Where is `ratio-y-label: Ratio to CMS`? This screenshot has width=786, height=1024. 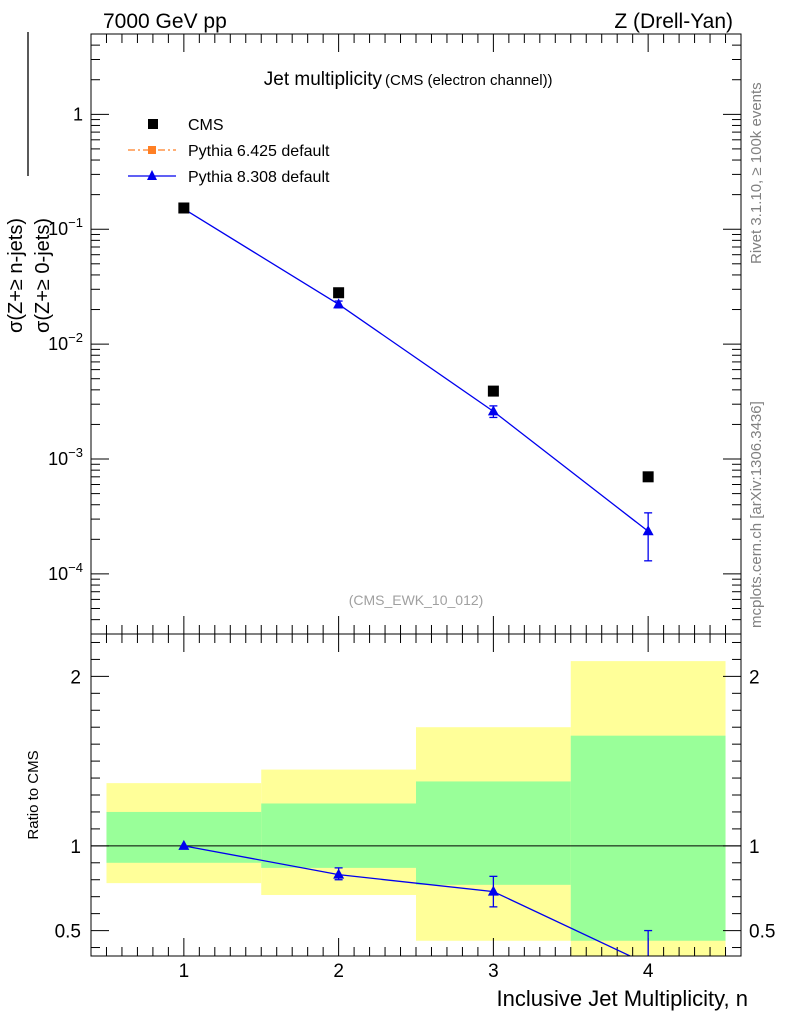 ratio-y-label: Ratio to CMS is located at coordinates (33, 794).